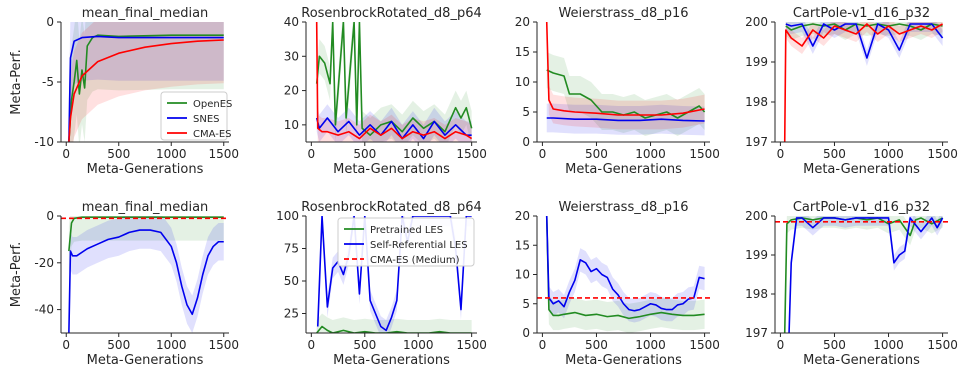 This screenshot has width=960, height=371. Describe the element at coordinates (861, 13) in the screenshot. I see `chart-title: CartPole-v1_d16_p32` at that location.